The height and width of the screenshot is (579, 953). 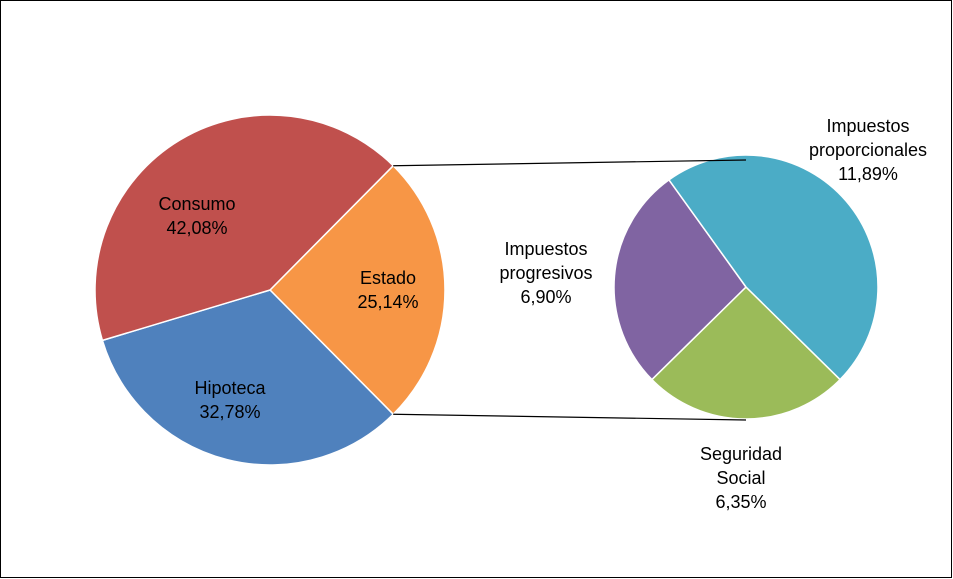 What do you see at coordinates (197, 204) in the screenshot?
I see `category-label: Consumo` at bounding box center [197, 204].